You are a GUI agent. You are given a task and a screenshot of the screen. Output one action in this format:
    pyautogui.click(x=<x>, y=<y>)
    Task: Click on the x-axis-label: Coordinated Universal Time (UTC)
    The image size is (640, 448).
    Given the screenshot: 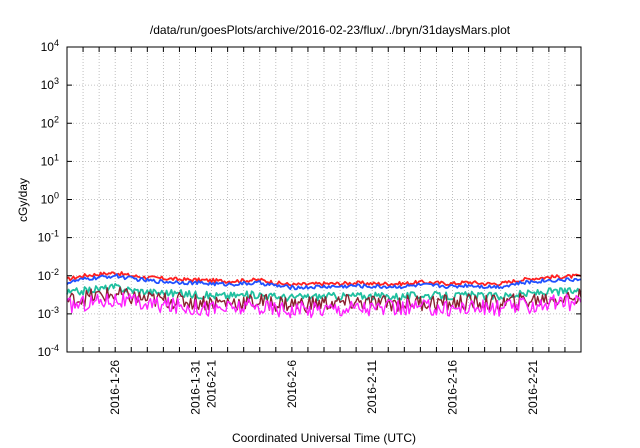 What is the action you would take?
    pyautogui.click(x=324, y=438)
    